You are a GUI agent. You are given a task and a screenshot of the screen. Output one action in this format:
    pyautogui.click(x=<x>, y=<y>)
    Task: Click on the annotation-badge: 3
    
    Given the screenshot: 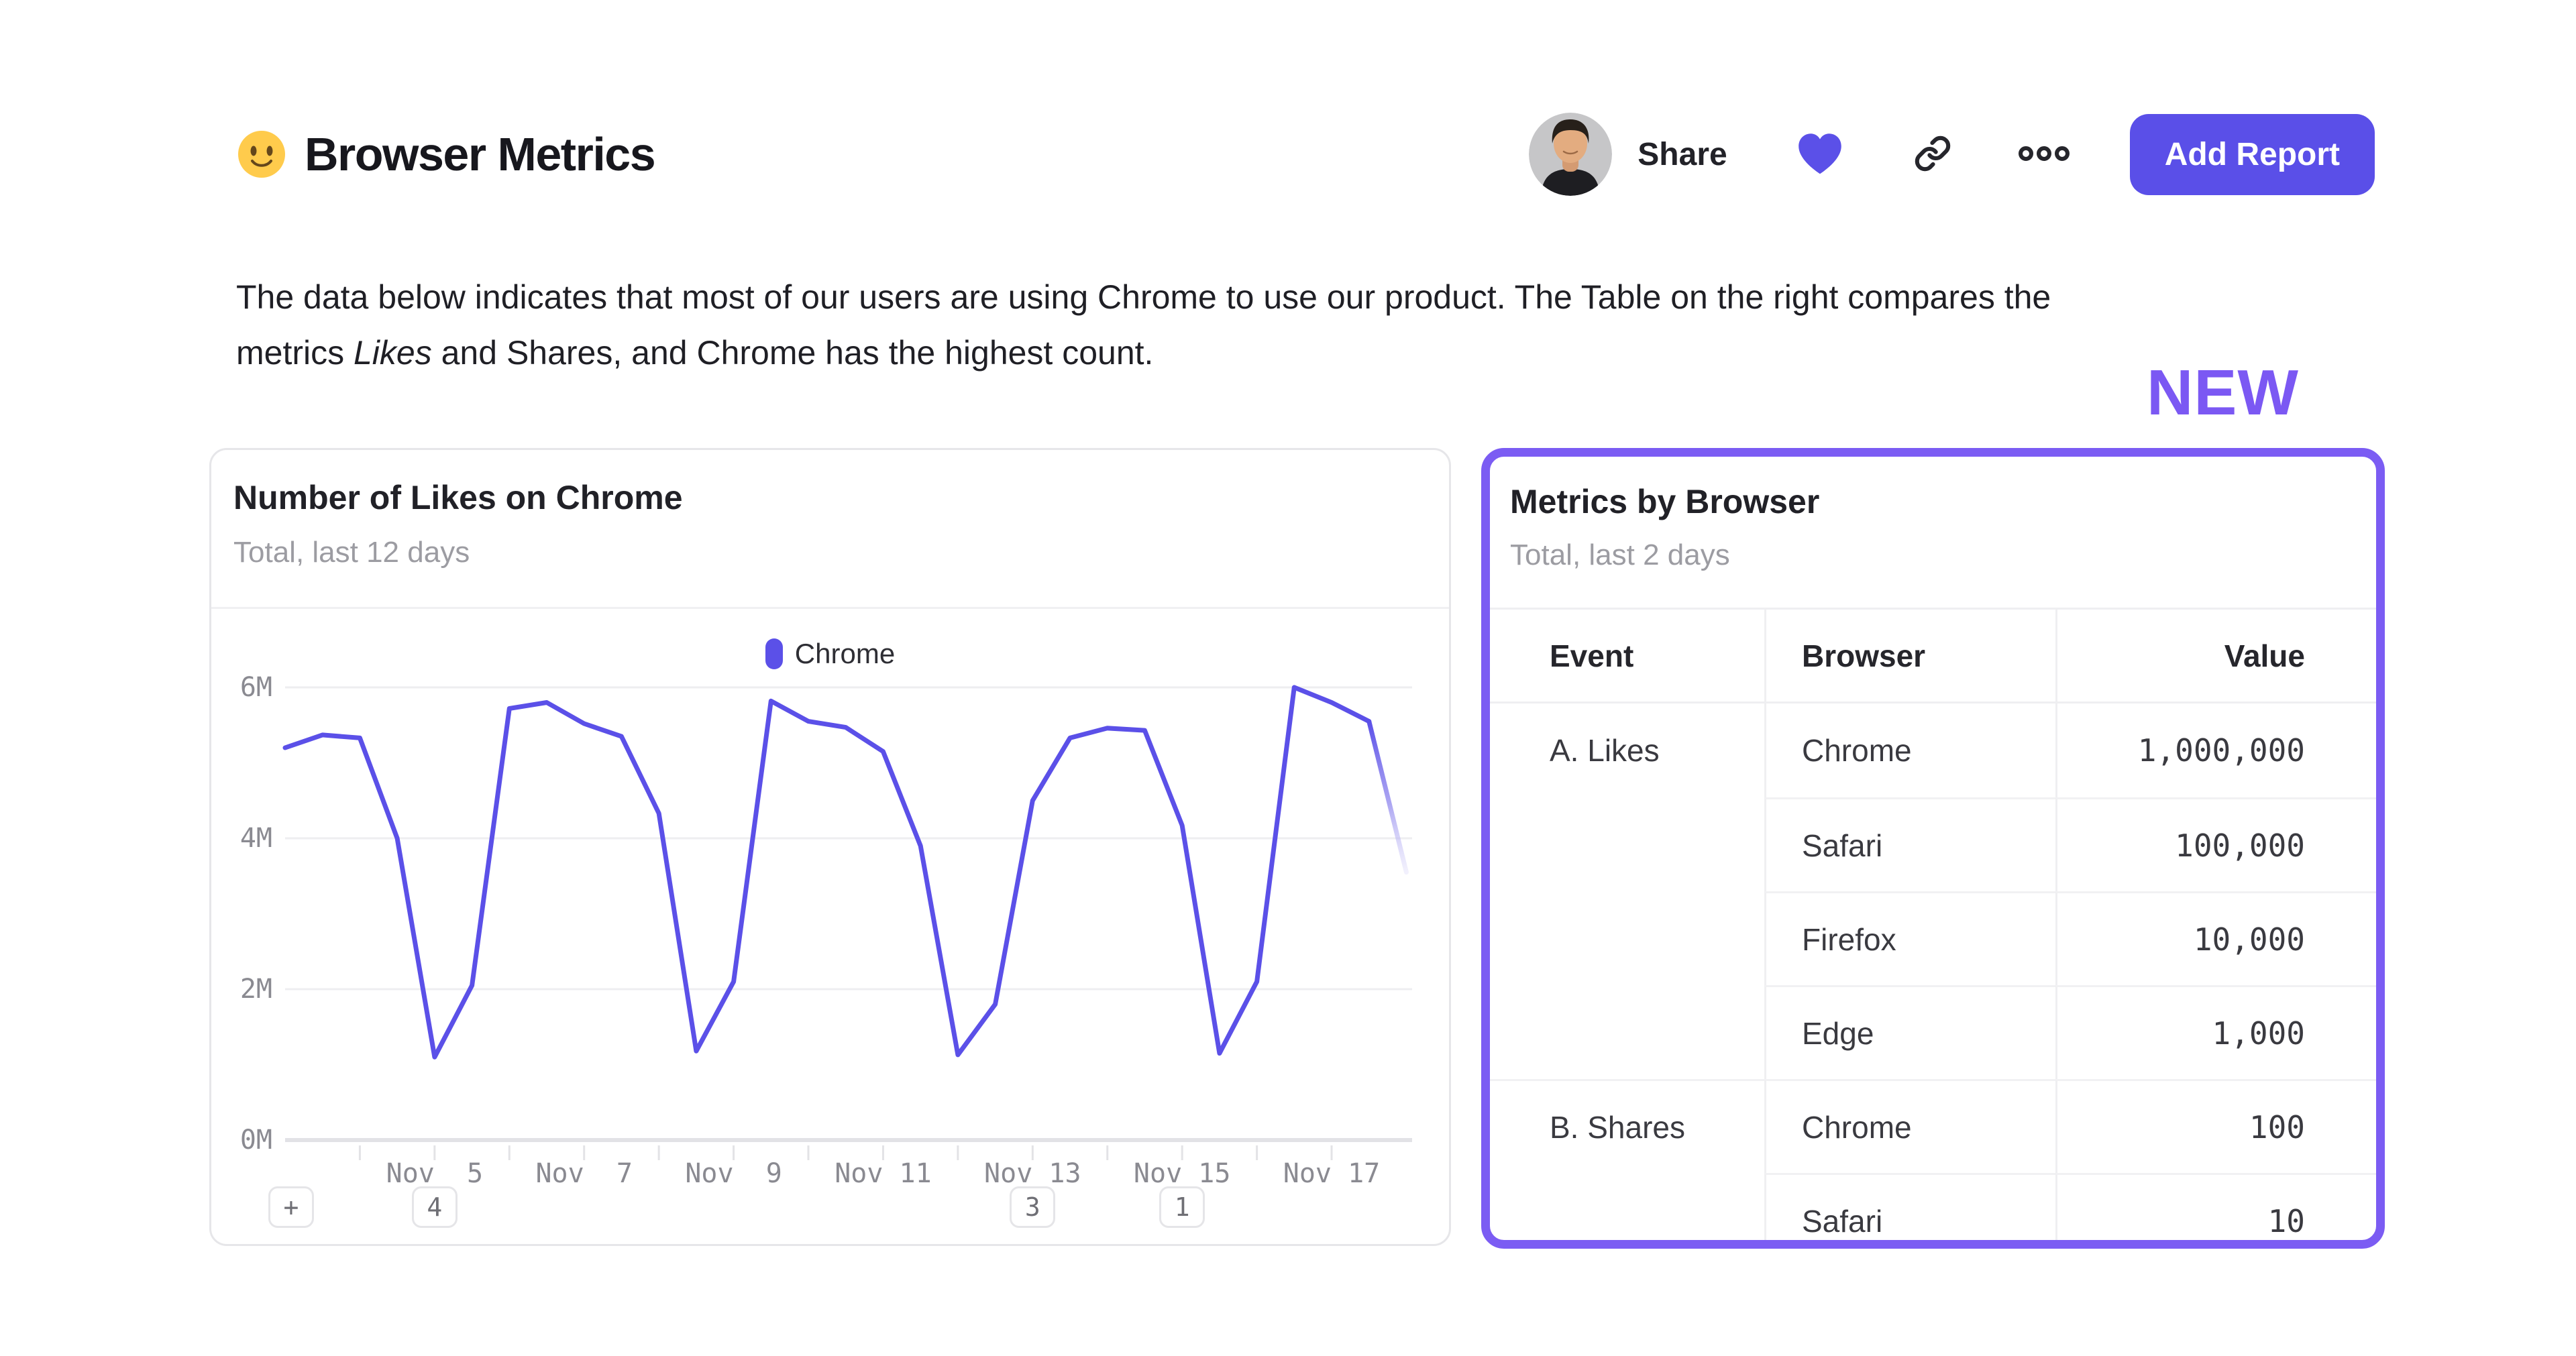 What is the action you would take?
    pyautogui.click(x=1033, y=1207)
    